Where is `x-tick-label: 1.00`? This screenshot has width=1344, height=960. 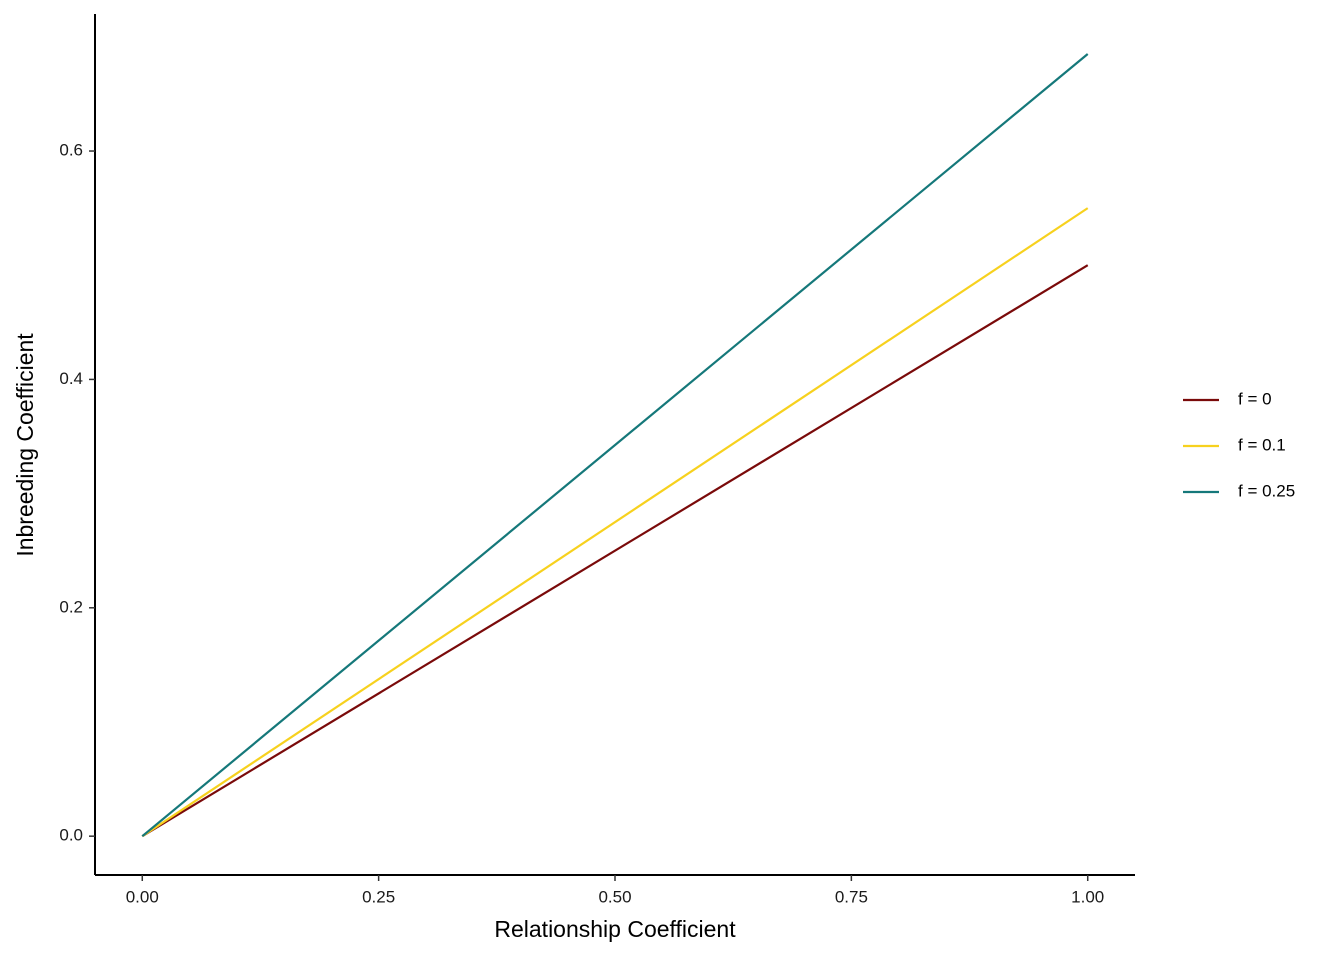 x-tick-label: 1.00 is located at coordinates (1087, 896).